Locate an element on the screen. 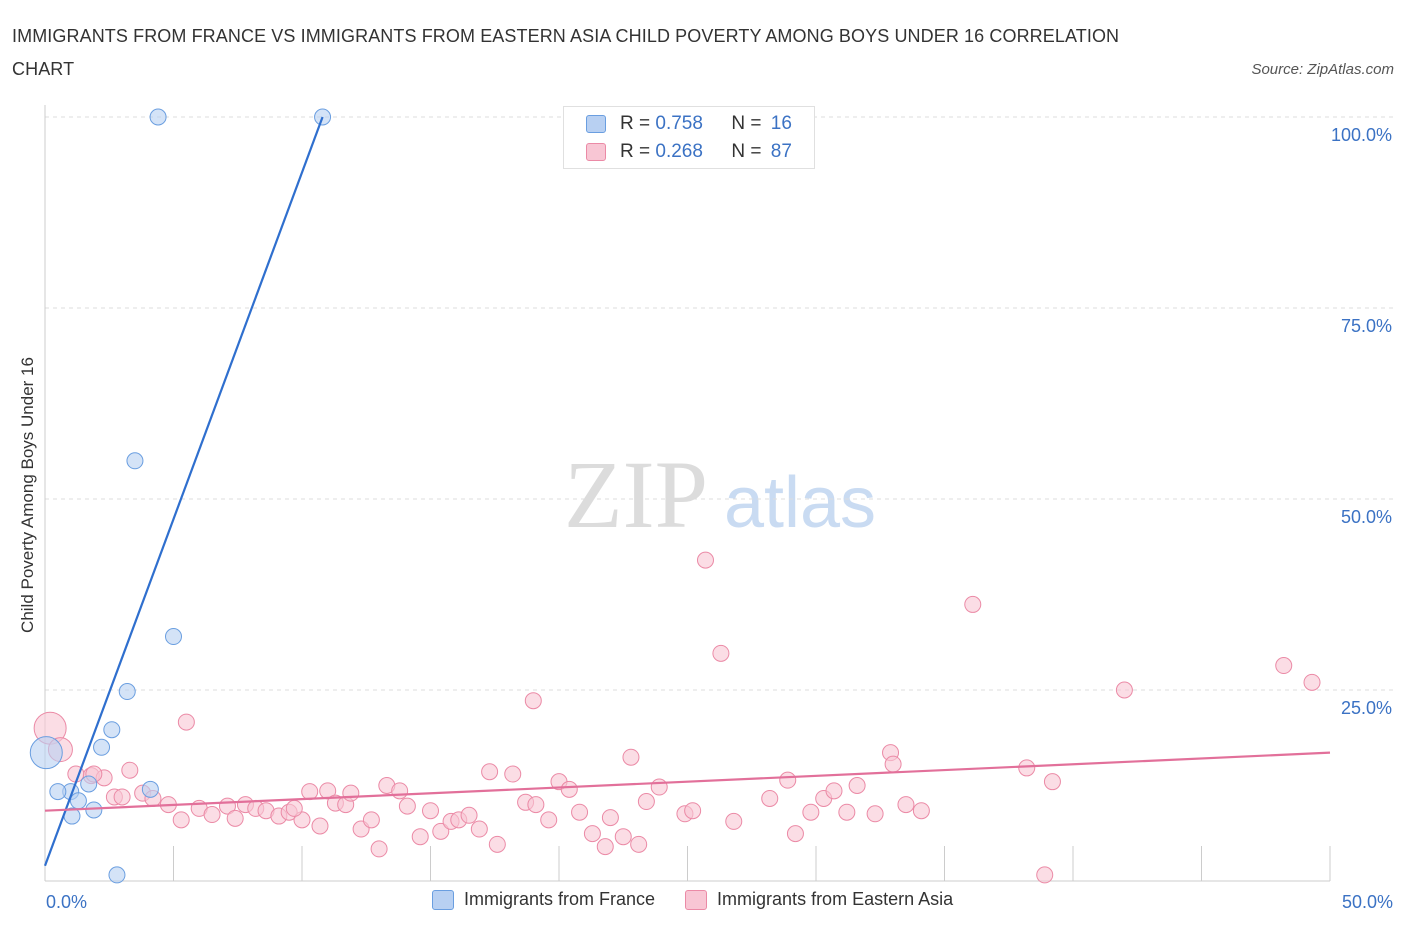 The width and height of the screenshot is (1406, 930). watermark: ZIP atlas is located at coordinates (720, 494).